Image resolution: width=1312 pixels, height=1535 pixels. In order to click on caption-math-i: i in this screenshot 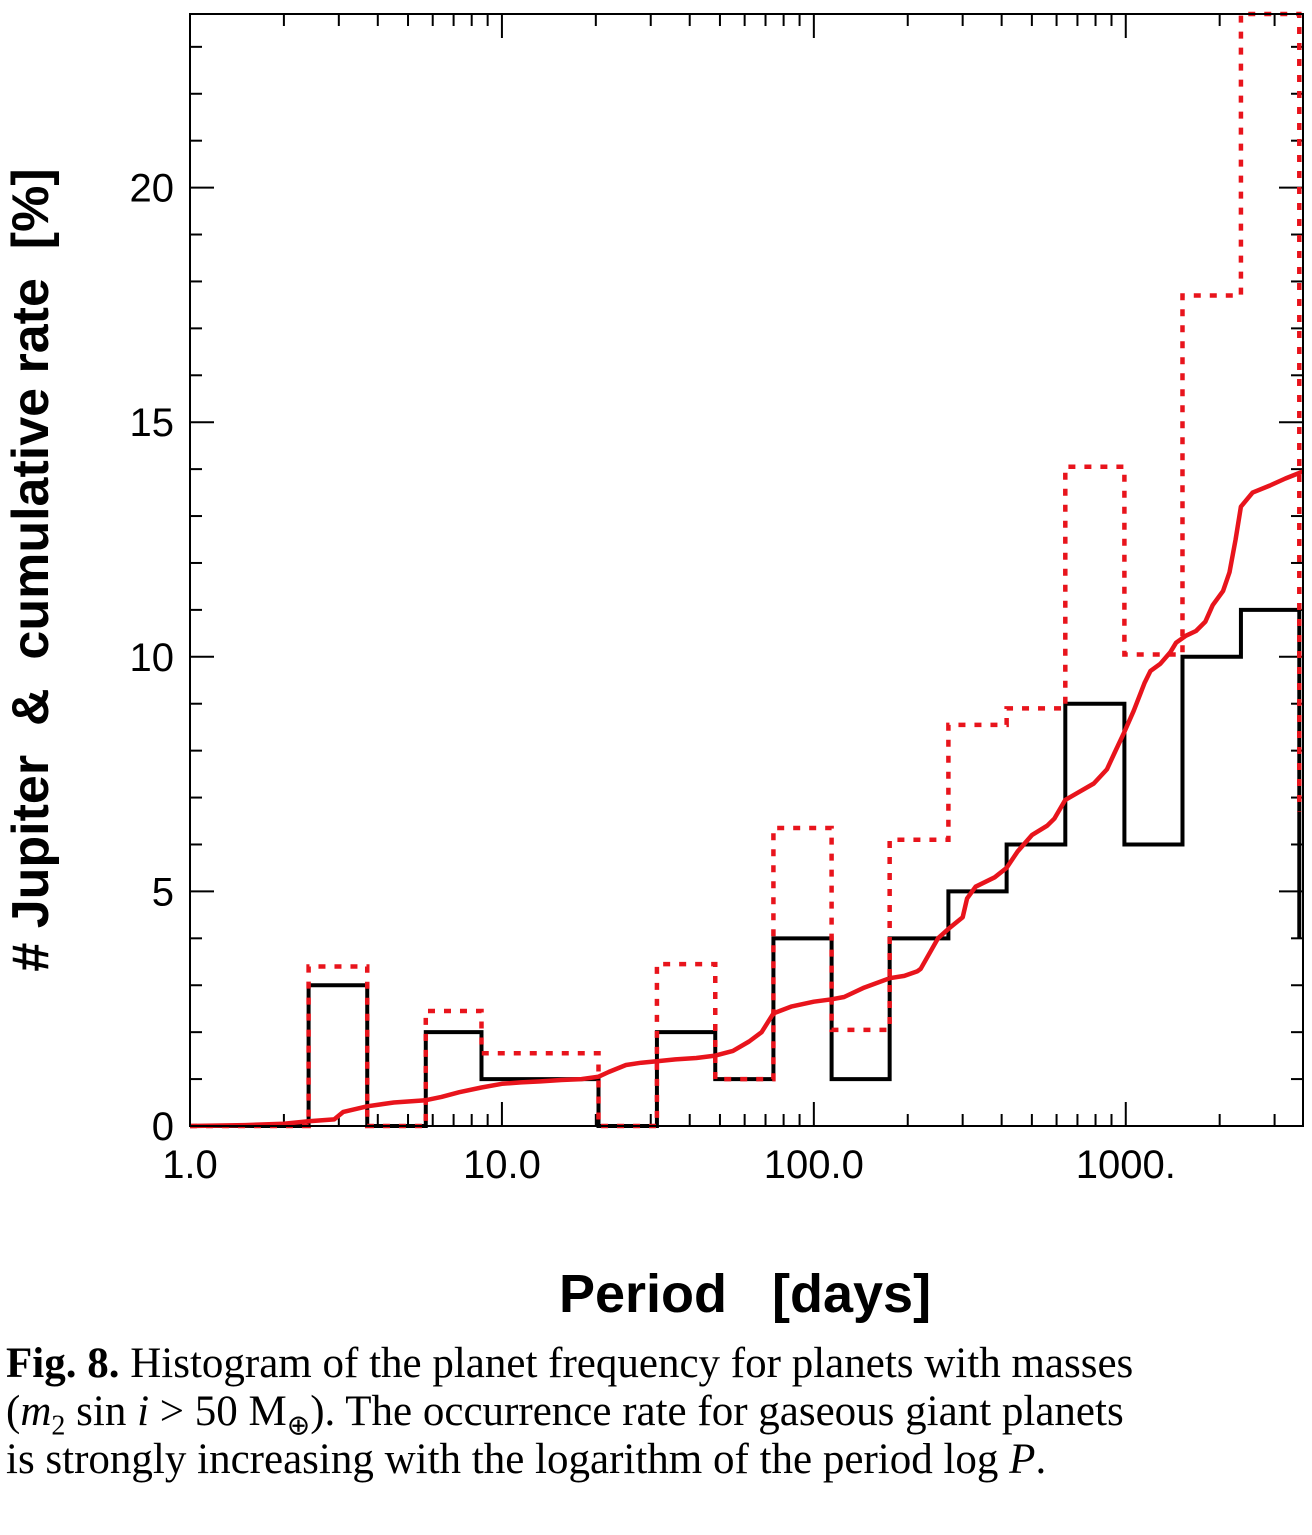, I will do `click(143, 1411)`.